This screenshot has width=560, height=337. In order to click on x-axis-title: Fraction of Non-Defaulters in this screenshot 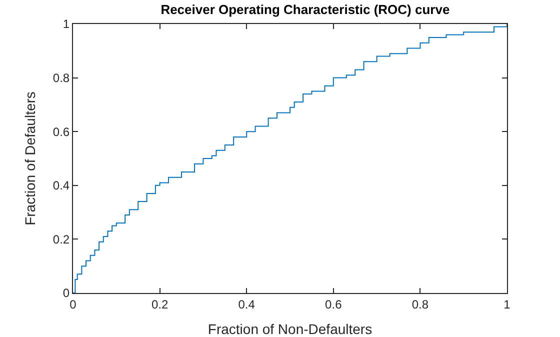, I will do `click(290, 329)`.